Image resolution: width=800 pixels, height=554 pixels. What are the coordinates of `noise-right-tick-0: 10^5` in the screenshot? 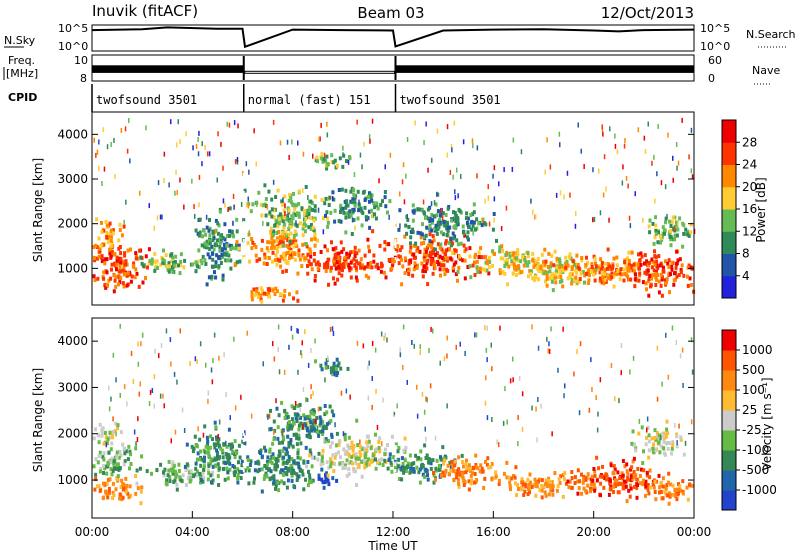 It's located at (715, 28).